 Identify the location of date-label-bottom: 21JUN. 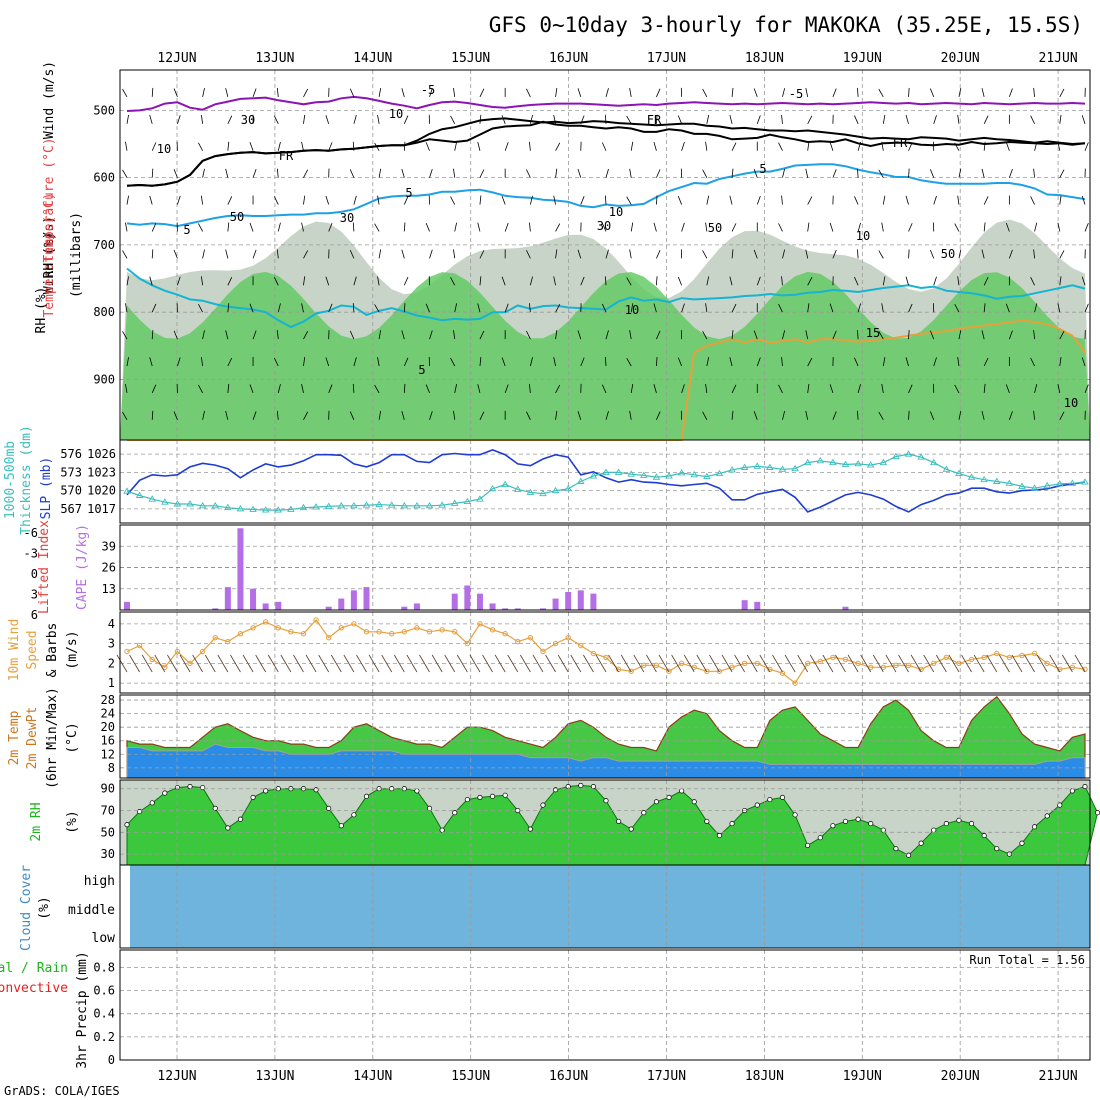
(1058, 1076).